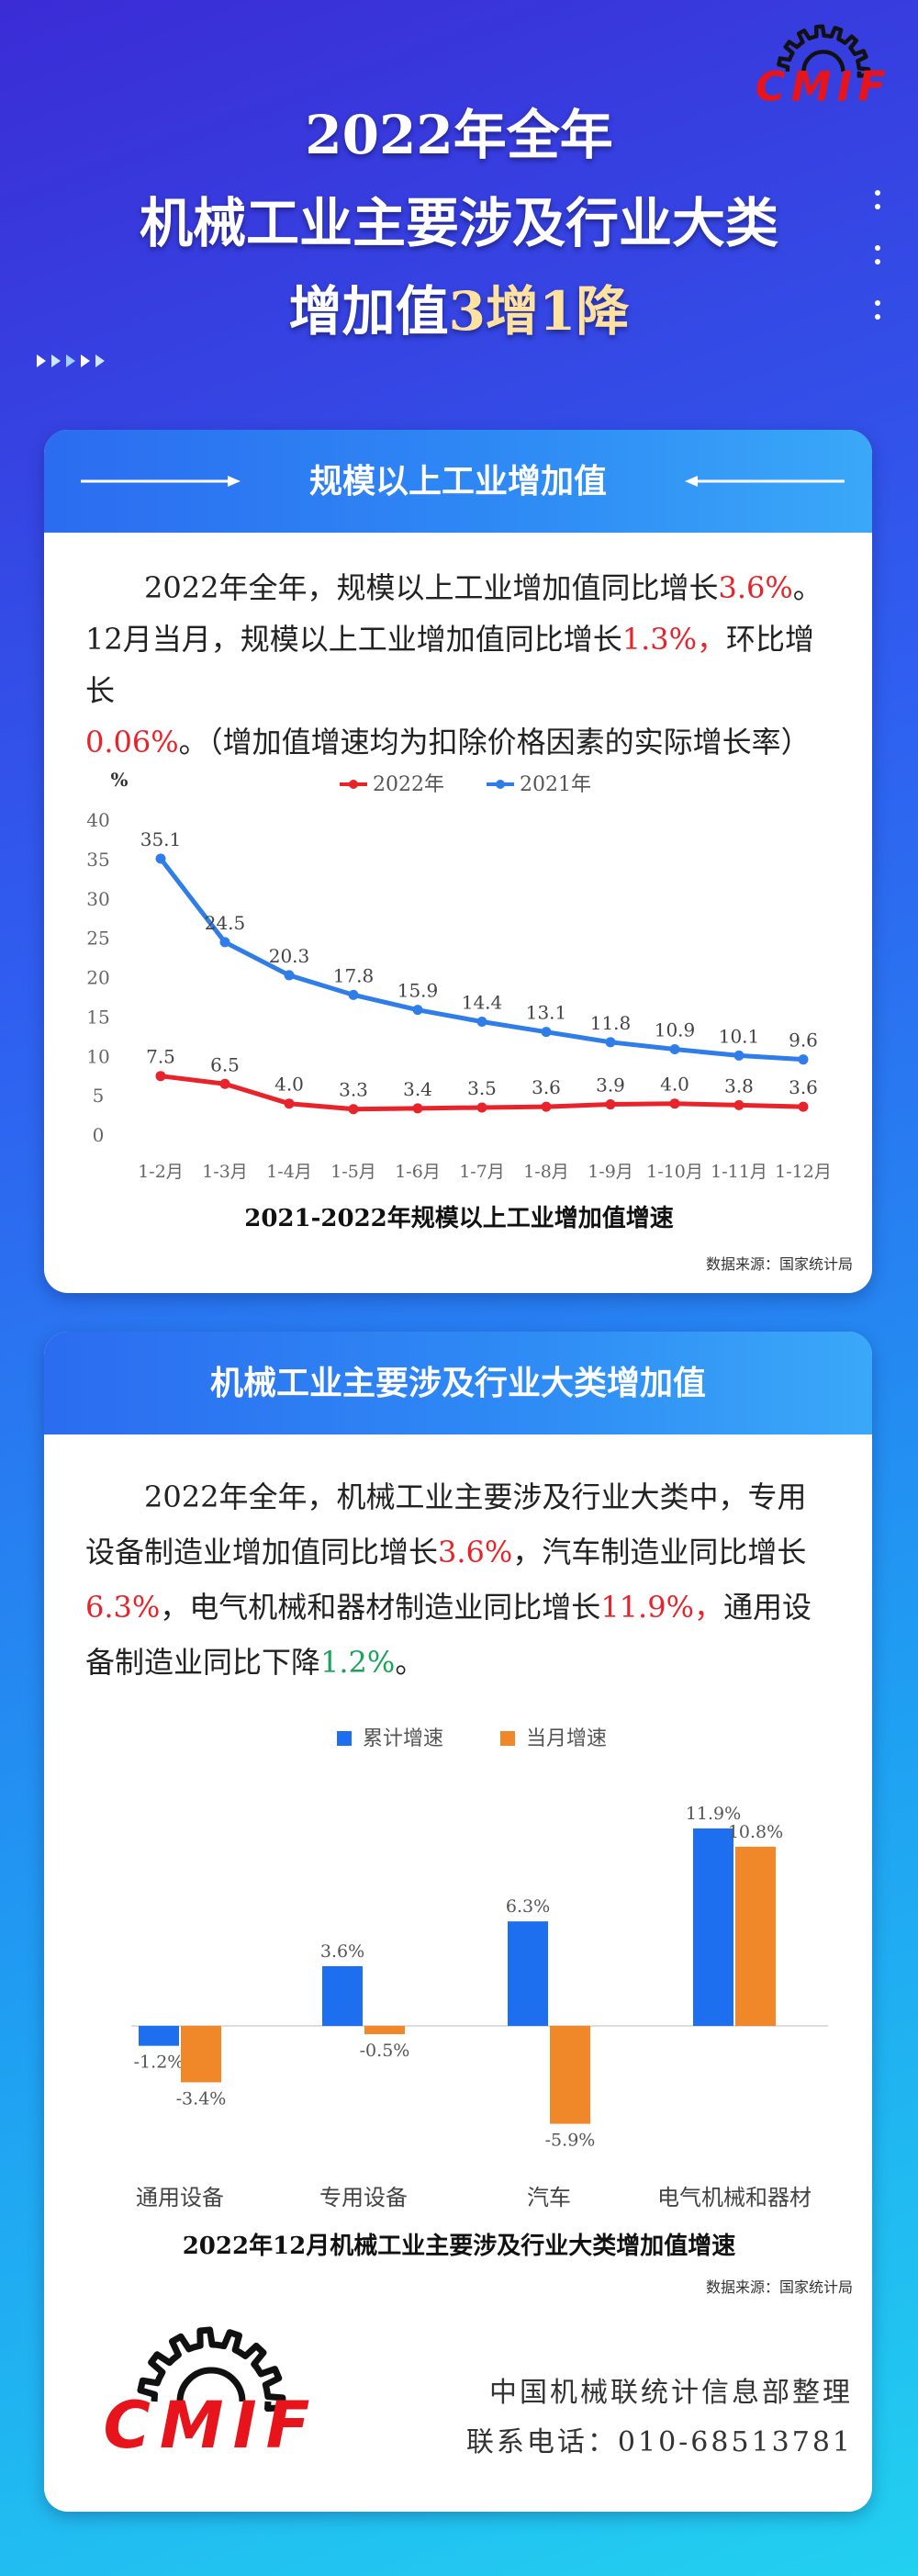 Image resolution: width=918 pixels, height=2576 pixels. What do you see at coordinates (418, 991) in the screenshot?
I see `value-label: 15.9` at bounding box center [418, 991].